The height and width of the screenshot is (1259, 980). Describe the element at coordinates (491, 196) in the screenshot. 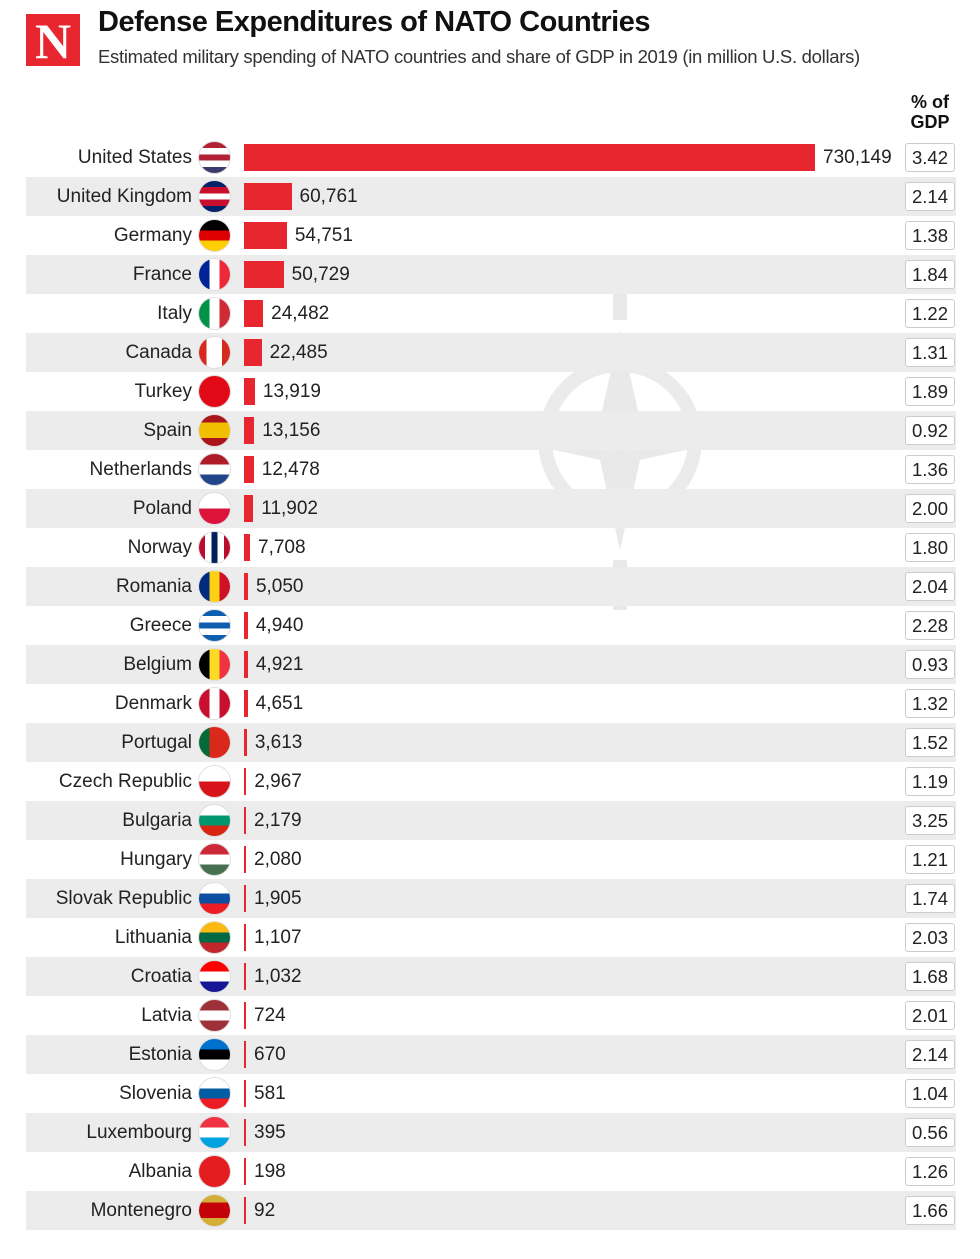

I see `bar-row: United Kingdom 60,761 2.14` at that location.